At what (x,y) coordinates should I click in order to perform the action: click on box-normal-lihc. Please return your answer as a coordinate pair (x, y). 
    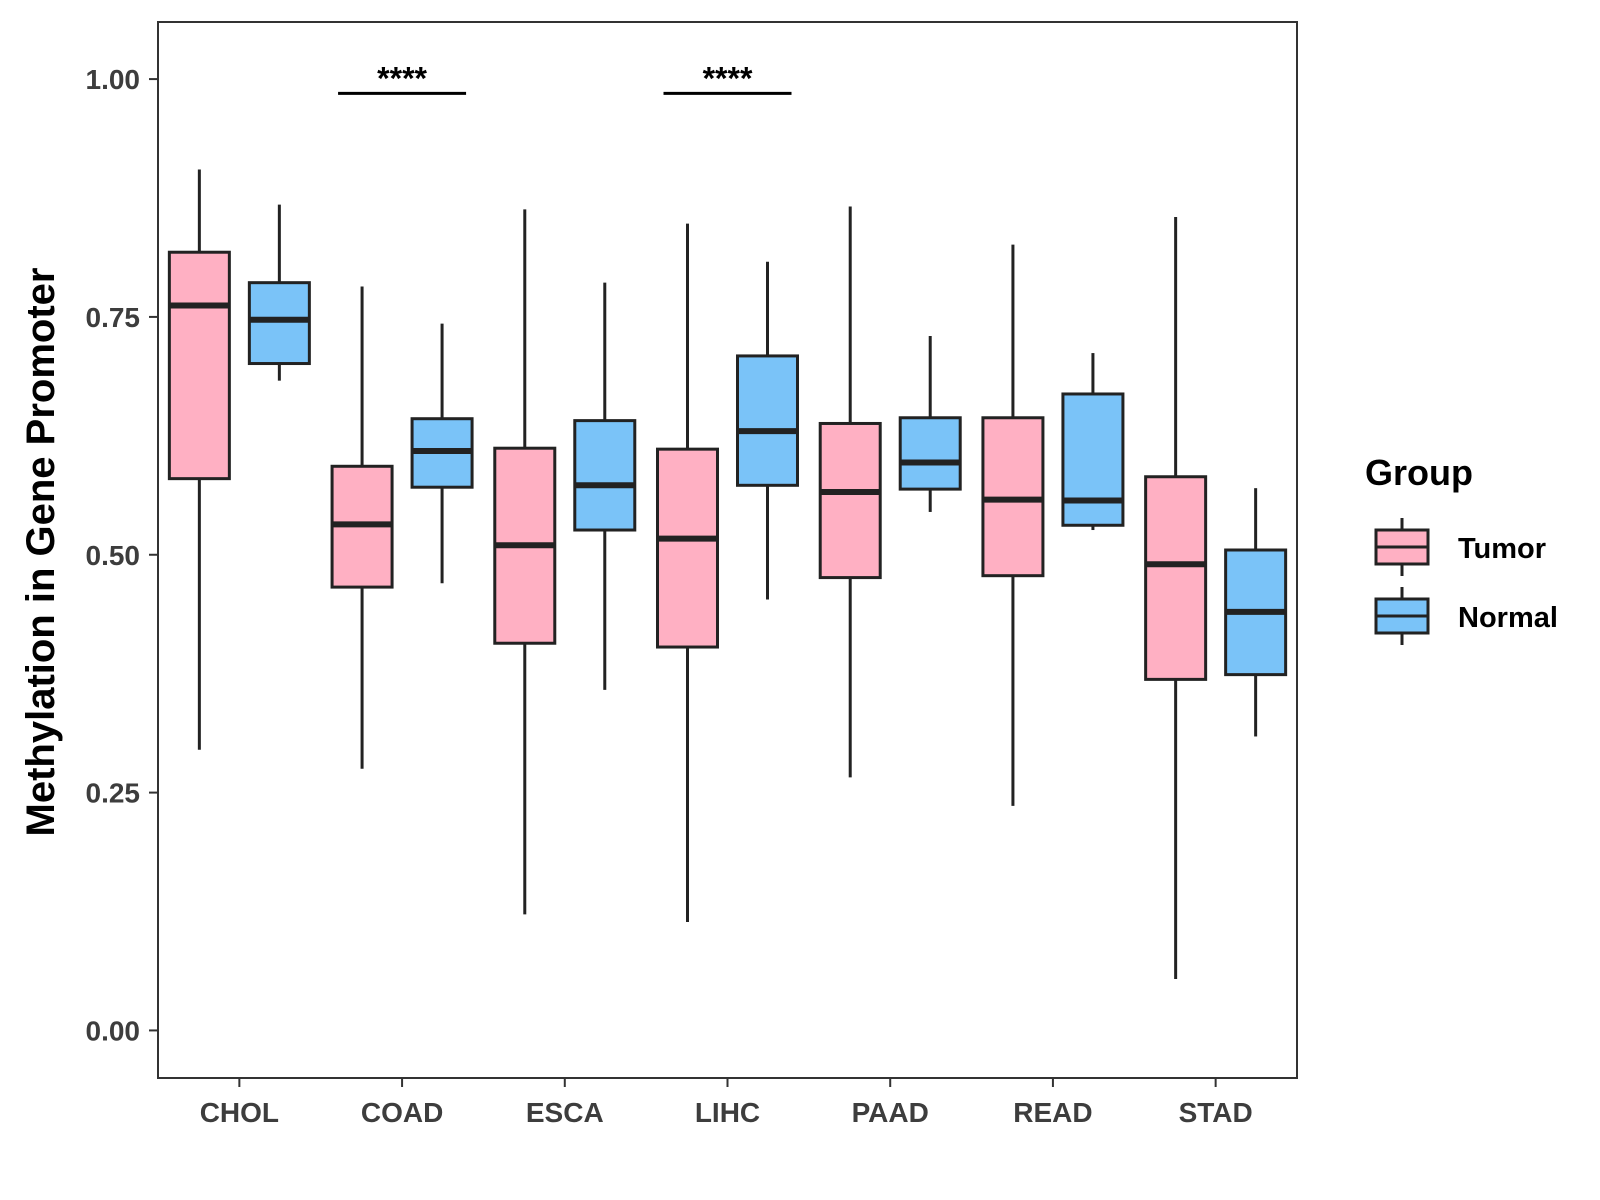
    Looking at the image, I should click on (767, 430).